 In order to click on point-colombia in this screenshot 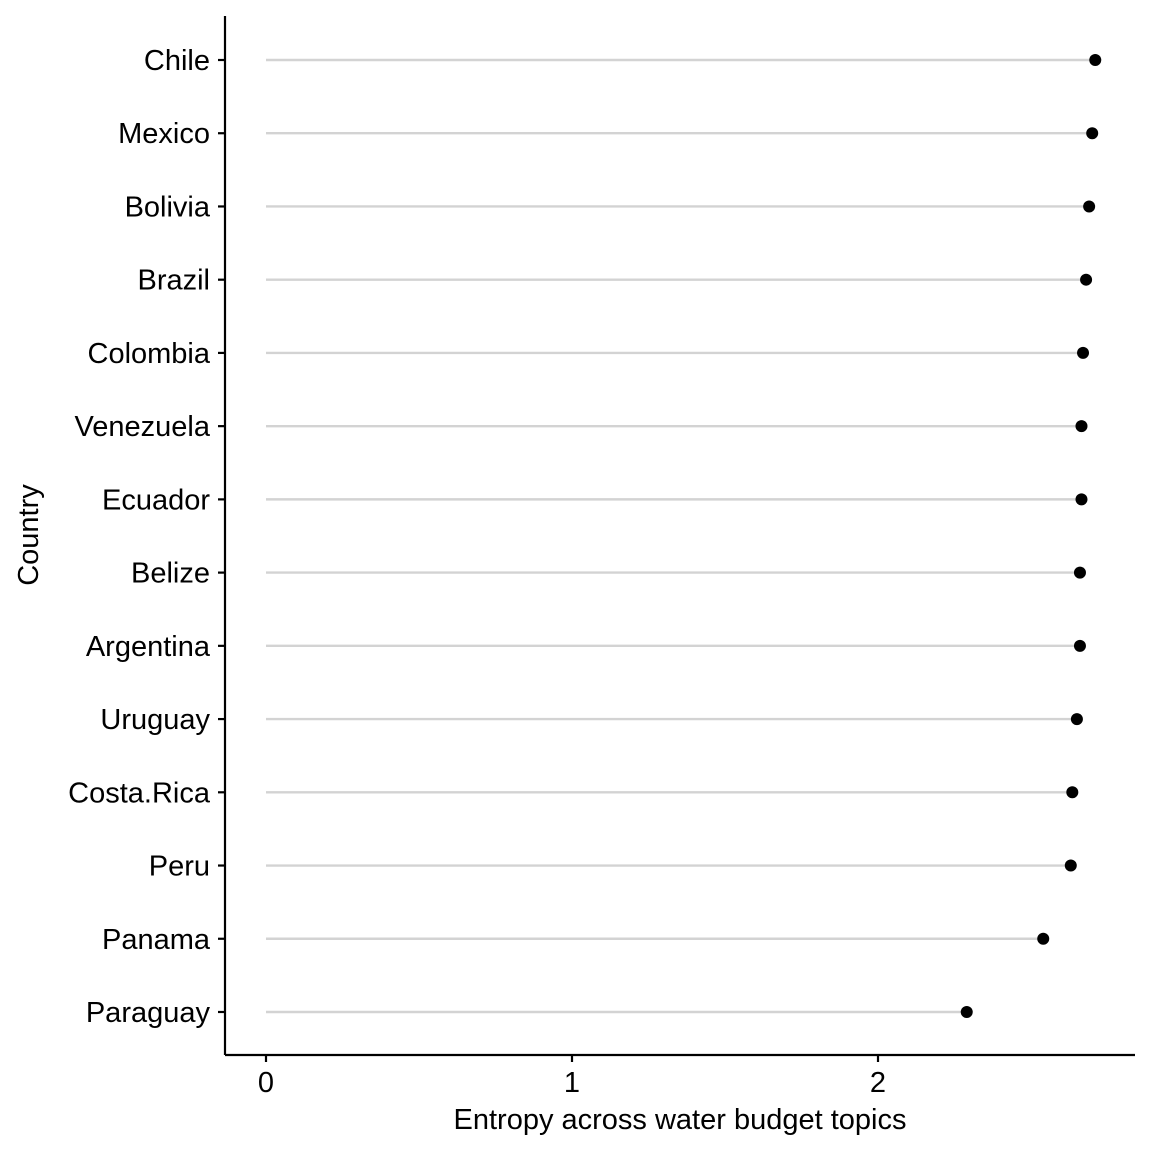, I will do `click(1083, 352)`.